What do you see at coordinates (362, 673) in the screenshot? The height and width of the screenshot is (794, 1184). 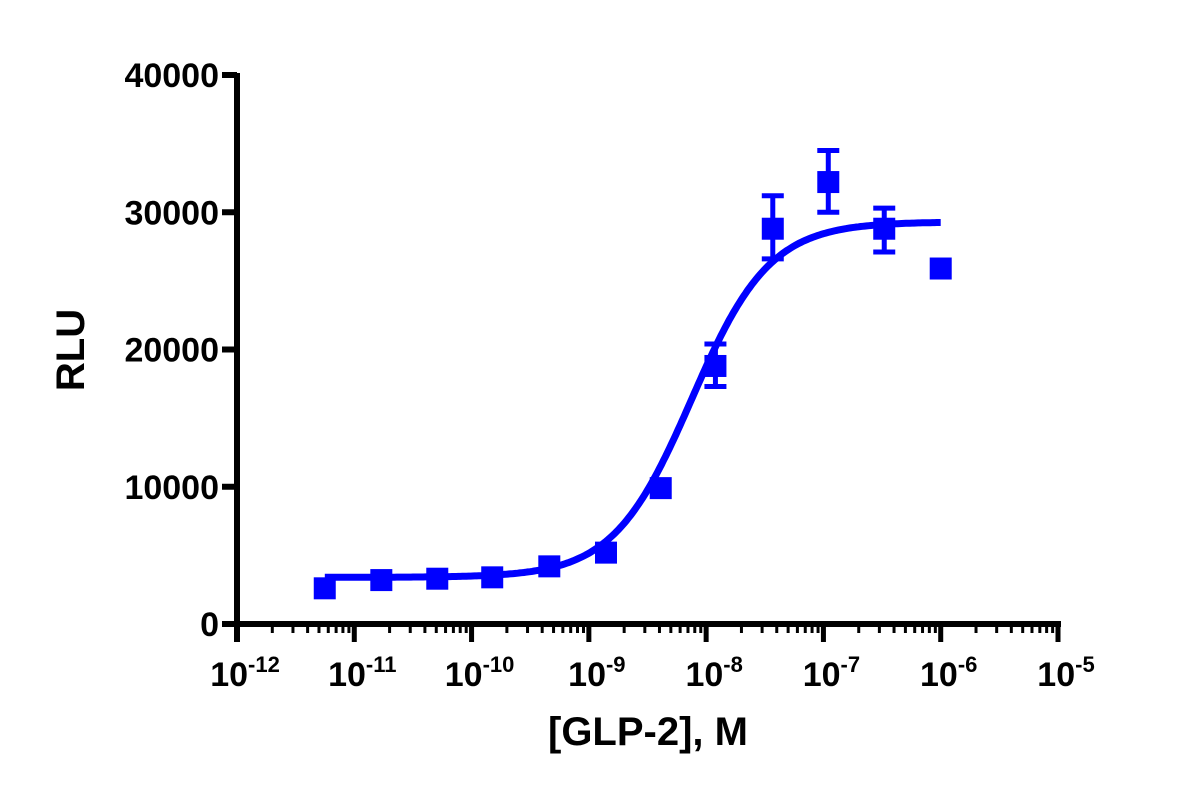 I see `x-tick-label: 10⁻¹¹` at bounding box center [362, 673].